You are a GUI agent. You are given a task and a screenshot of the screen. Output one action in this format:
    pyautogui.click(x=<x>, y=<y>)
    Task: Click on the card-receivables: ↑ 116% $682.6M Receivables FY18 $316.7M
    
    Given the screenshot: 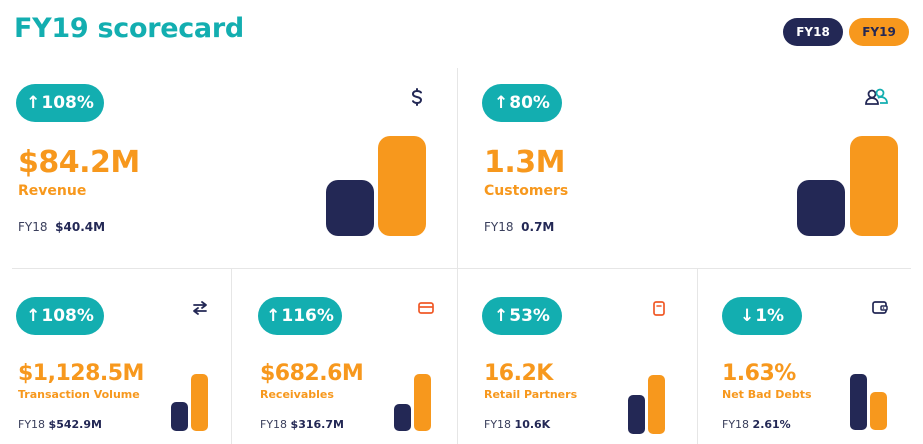 What is the action you would take?
    pyautogui.click(x=344, y=356)
    